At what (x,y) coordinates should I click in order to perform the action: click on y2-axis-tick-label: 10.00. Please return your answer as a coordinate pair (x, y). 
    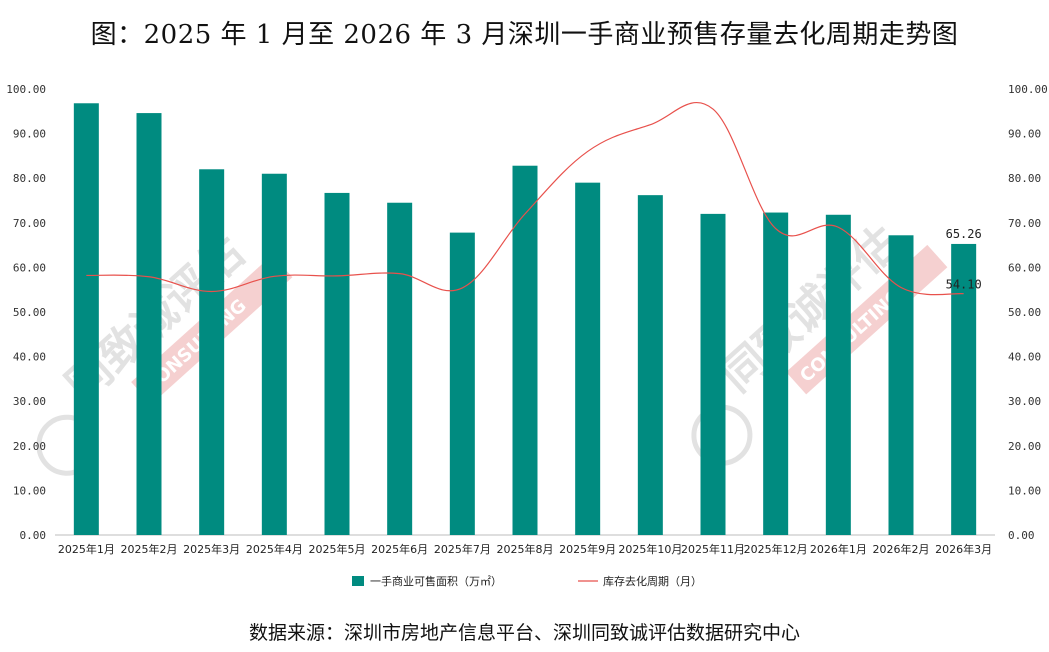
    Looking at the image, I should click on (1024, 490).